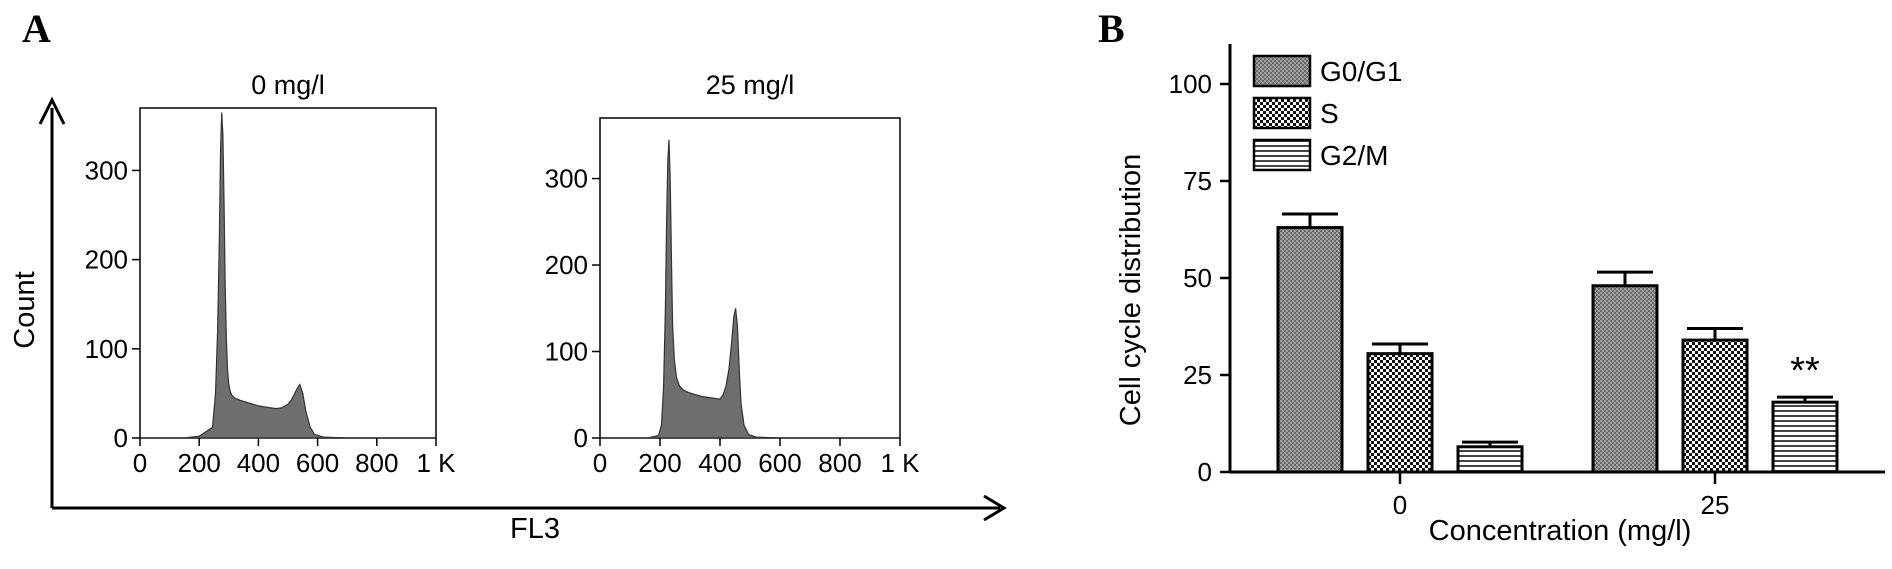 The height and width of the screenshot is (569, 1892). I want to click on legend-label: G0/G1, so click(1361, 71).